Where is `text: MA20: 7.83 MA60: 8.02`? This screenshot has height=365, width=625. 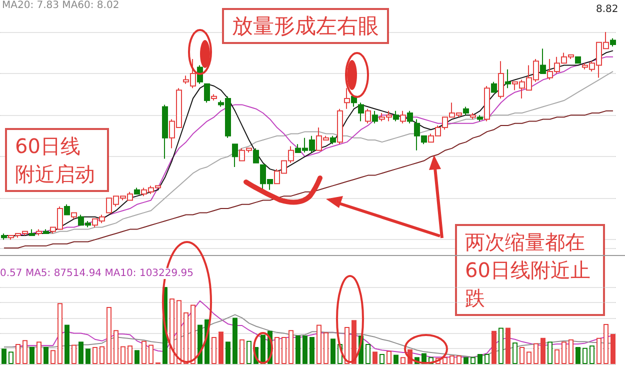 text: MA20: 7.83 MA60: 8.02 is located at coordinates (61, 5).